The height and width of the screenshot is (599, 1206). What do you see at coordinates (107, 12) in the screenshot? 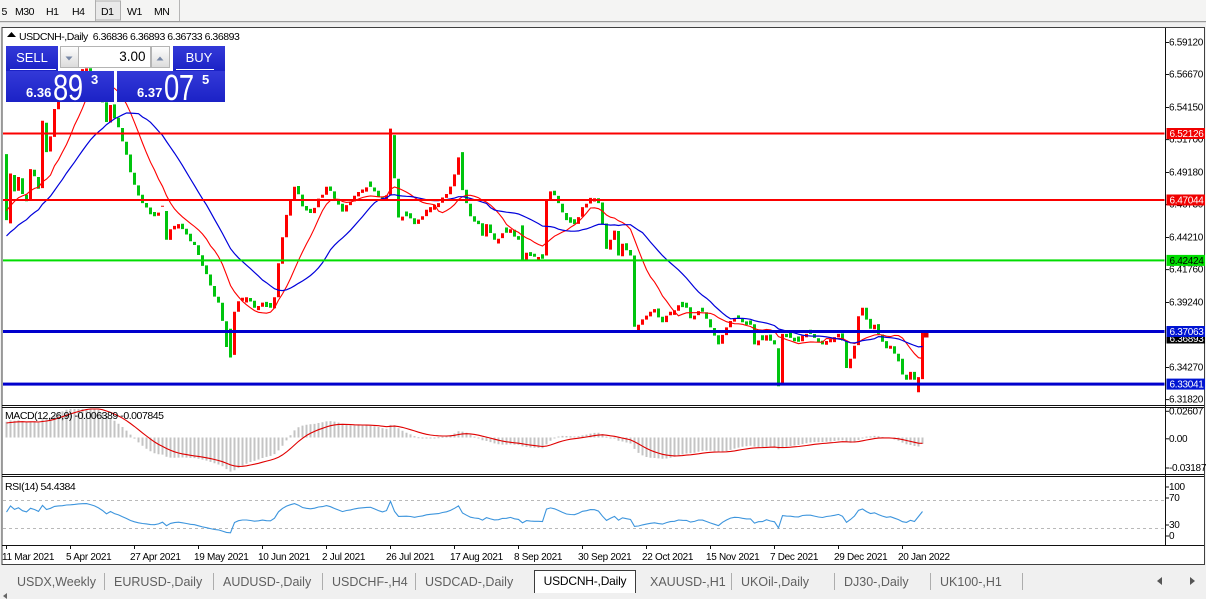
I see `svg-text: D1` at bounding box center [107, 12].